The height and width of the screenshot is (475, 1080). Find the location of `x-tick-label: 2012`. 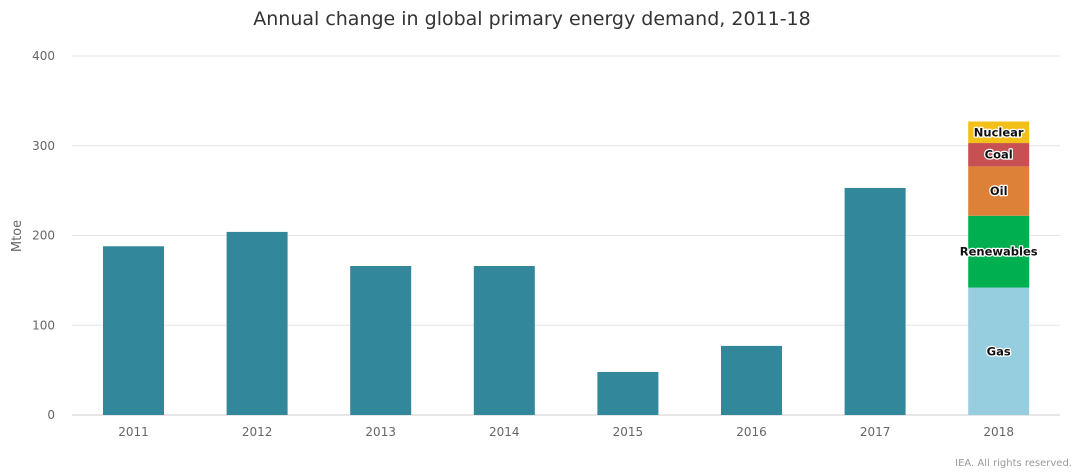

x-tick-label: 2012 is located at coordinates (257, 432).